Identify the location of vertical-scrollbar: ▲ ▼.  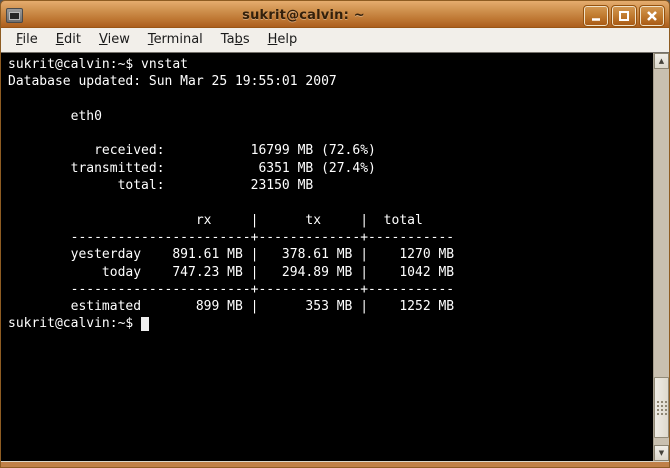
(661, 257).